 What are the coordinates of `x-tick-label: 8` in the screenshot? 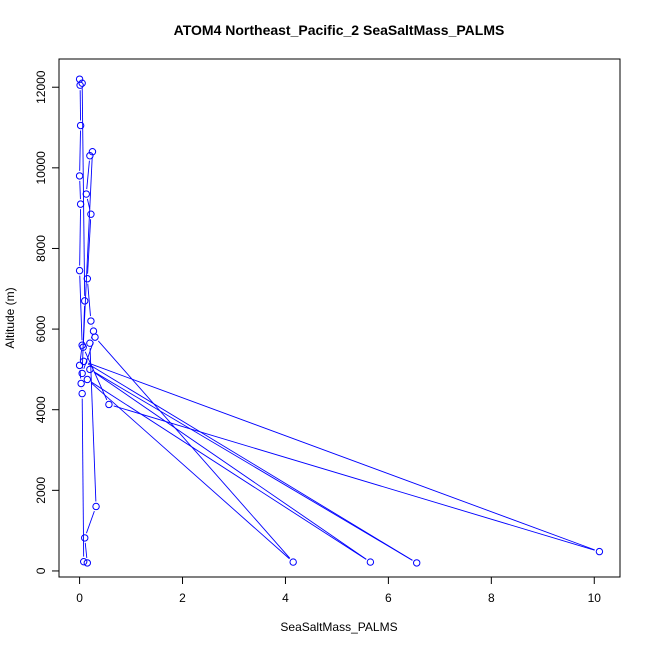 It's located at (491, 598).